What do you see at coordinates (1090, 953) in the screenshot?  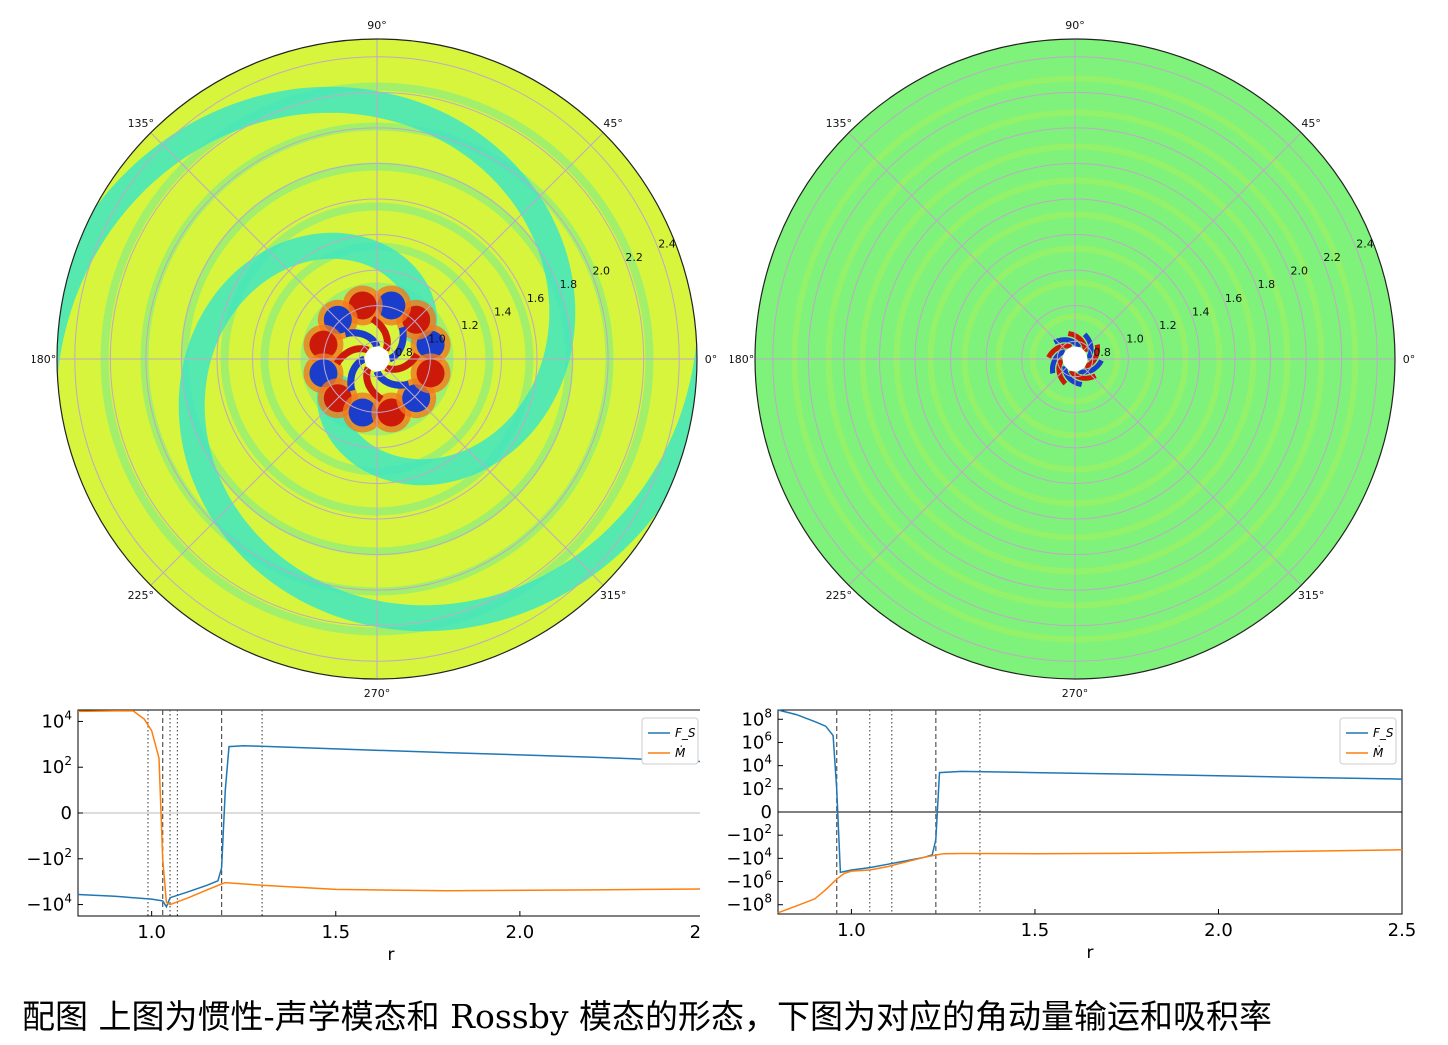 I see `line-right-xlabel: r` at bounding box center [1090, 953].